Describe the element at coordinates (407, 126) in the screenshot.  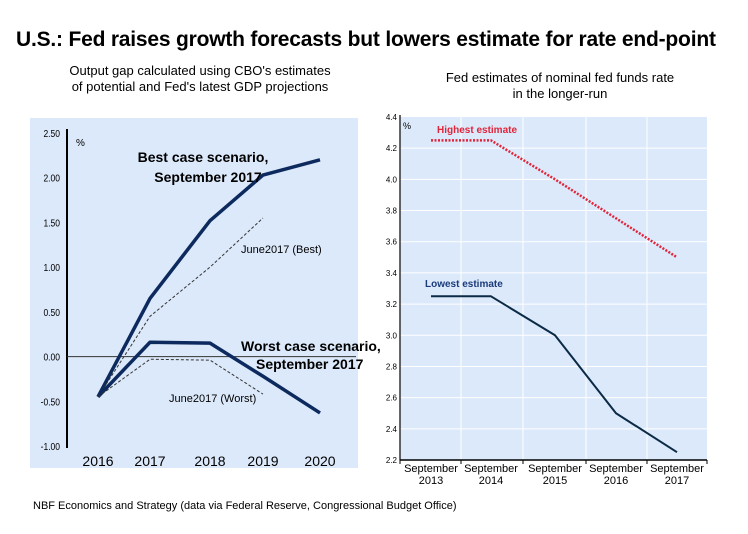
I see `right-y-unit-label: %` at that location.